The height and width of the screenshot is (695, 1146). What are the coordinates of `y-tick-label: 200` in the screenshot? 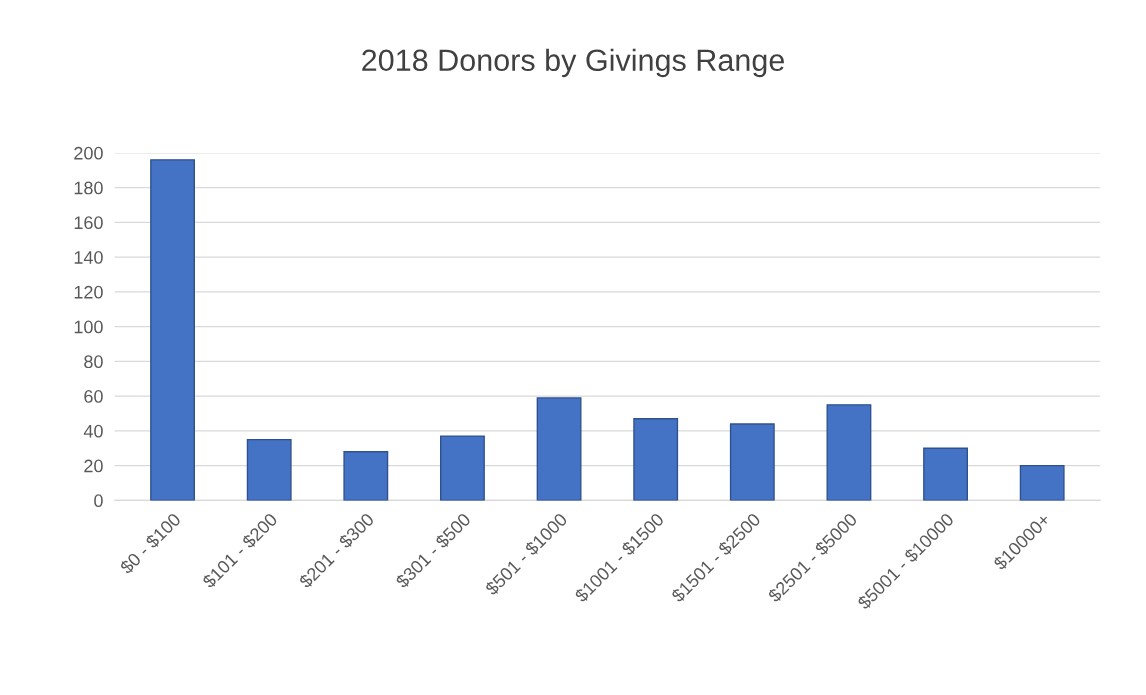 It's located at (88, 153).